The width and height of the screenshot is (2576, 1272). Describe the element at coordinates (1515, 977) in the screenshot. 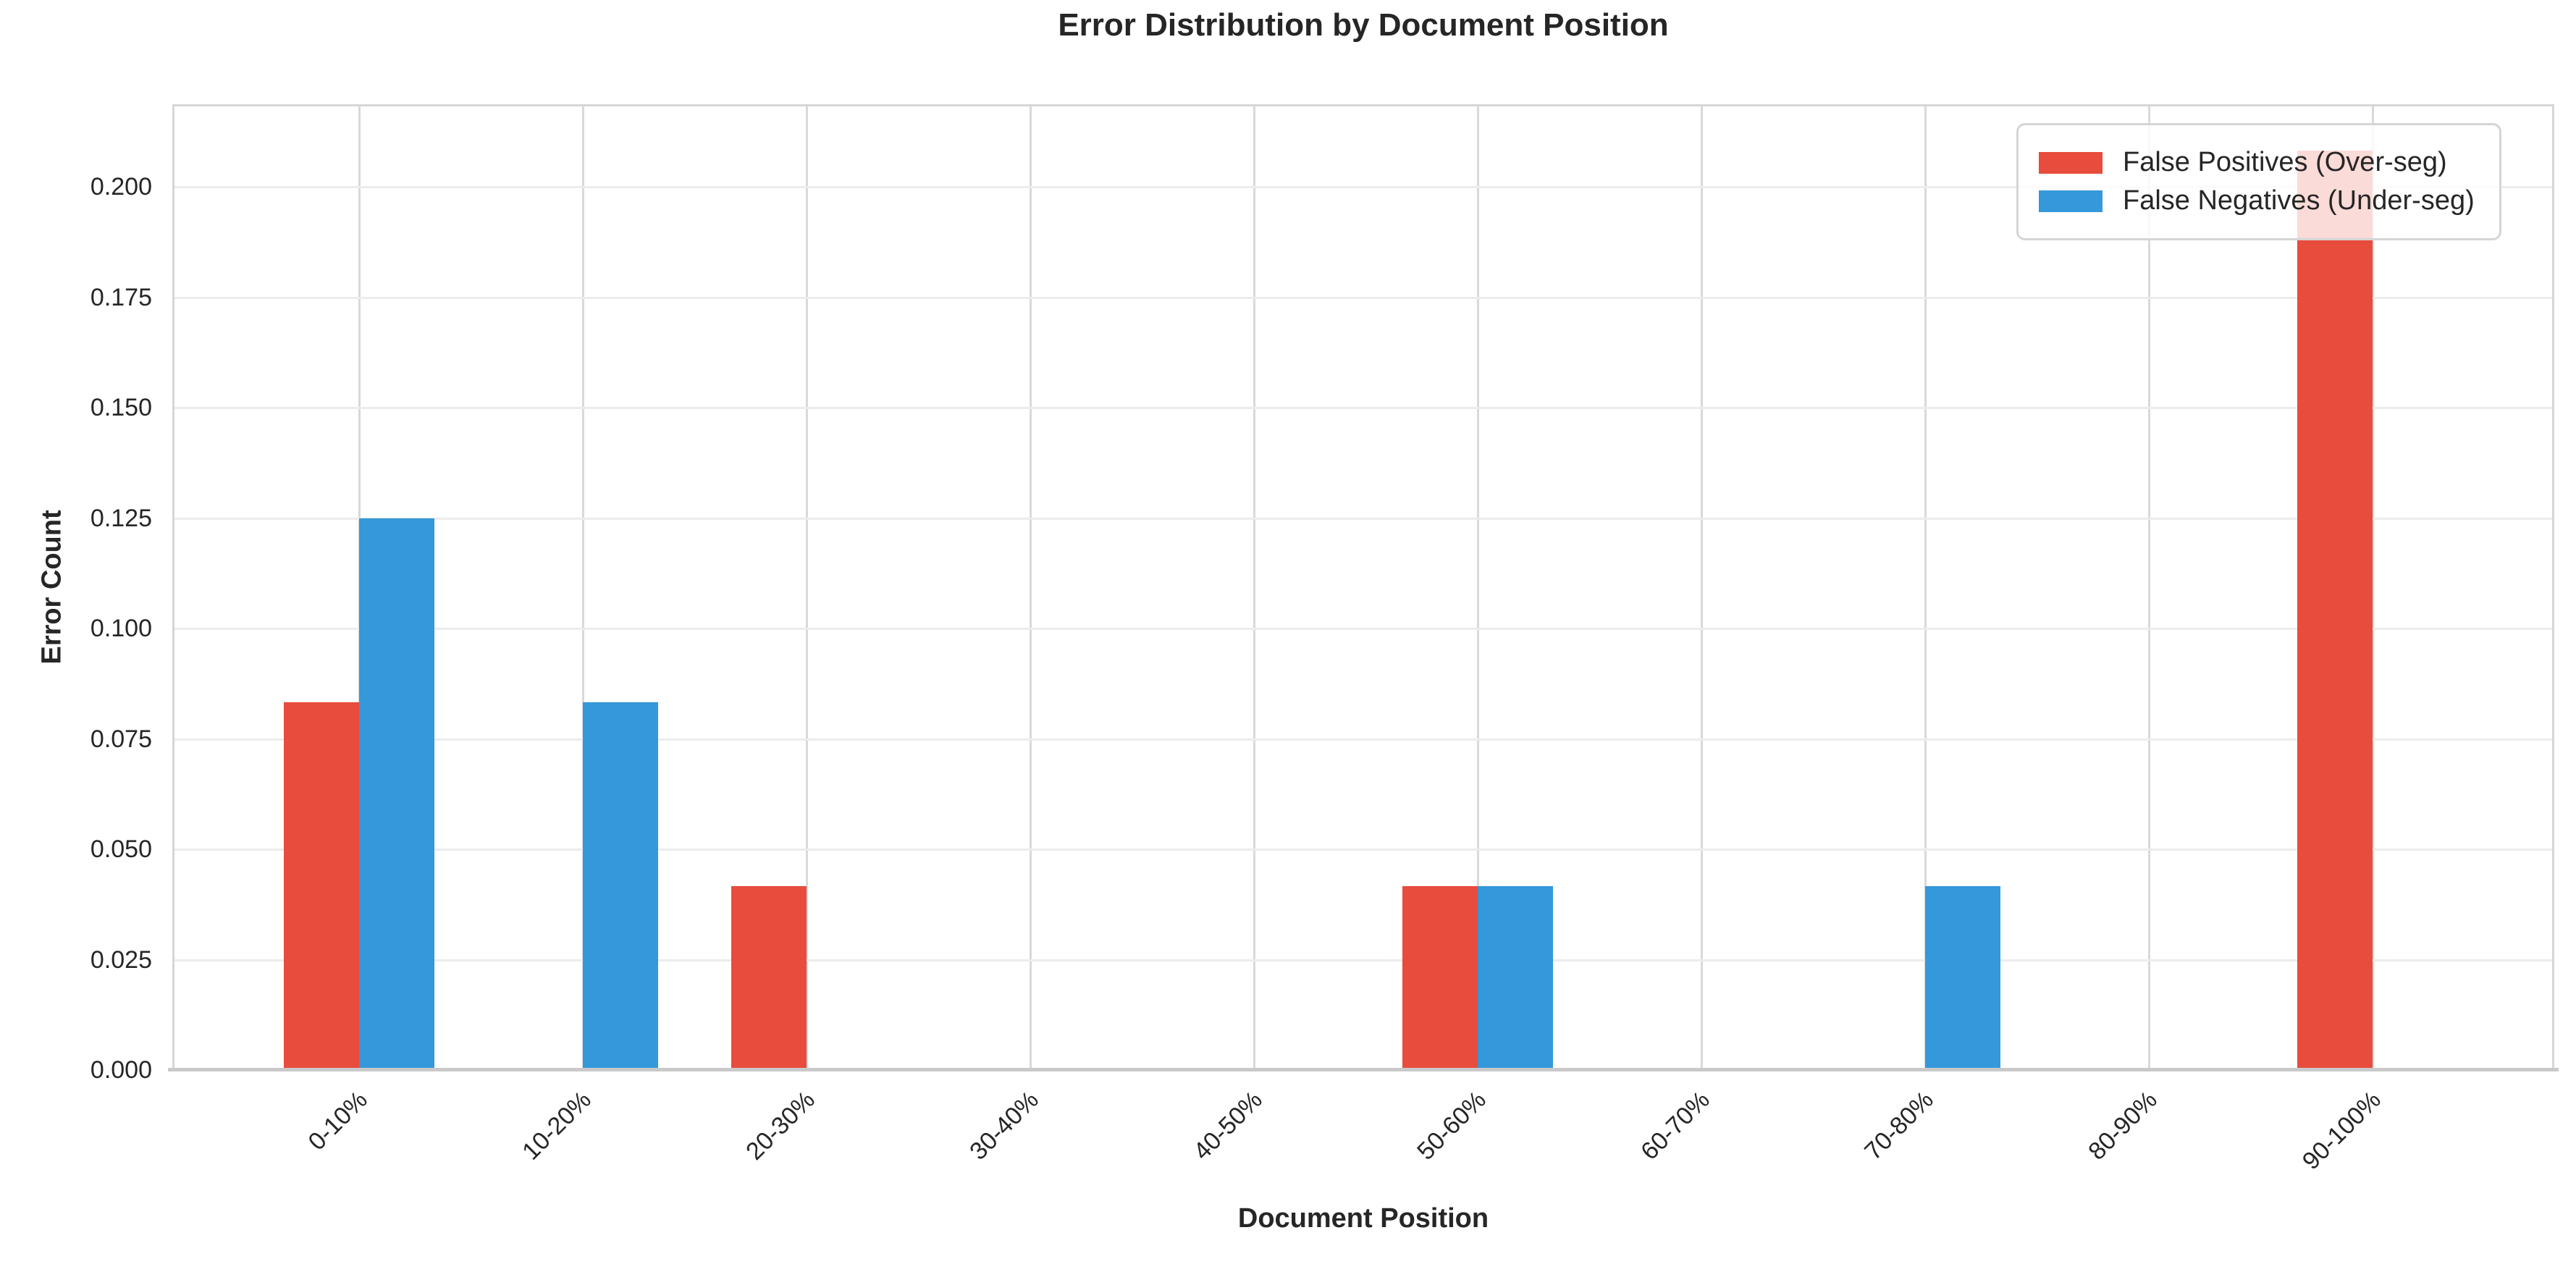

I see `bar-false-negatives-50-60%` at that location.